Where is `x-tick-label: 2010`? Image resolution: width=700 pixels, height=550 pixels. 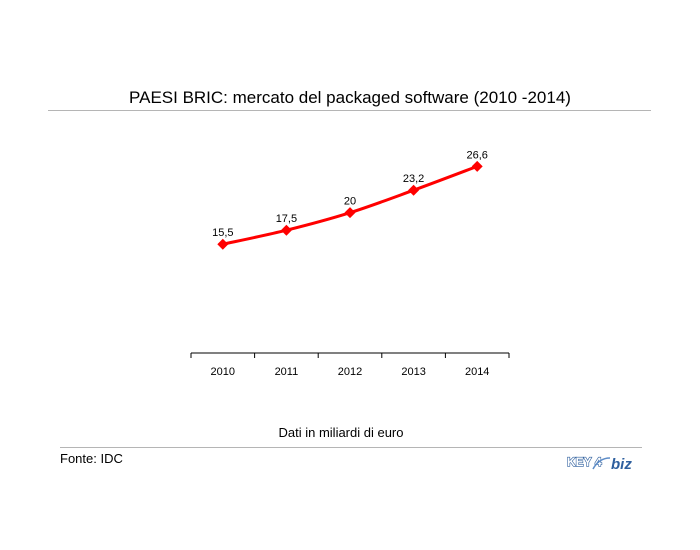
x-tick-label: 2010 is located at coordinates (223, 372).